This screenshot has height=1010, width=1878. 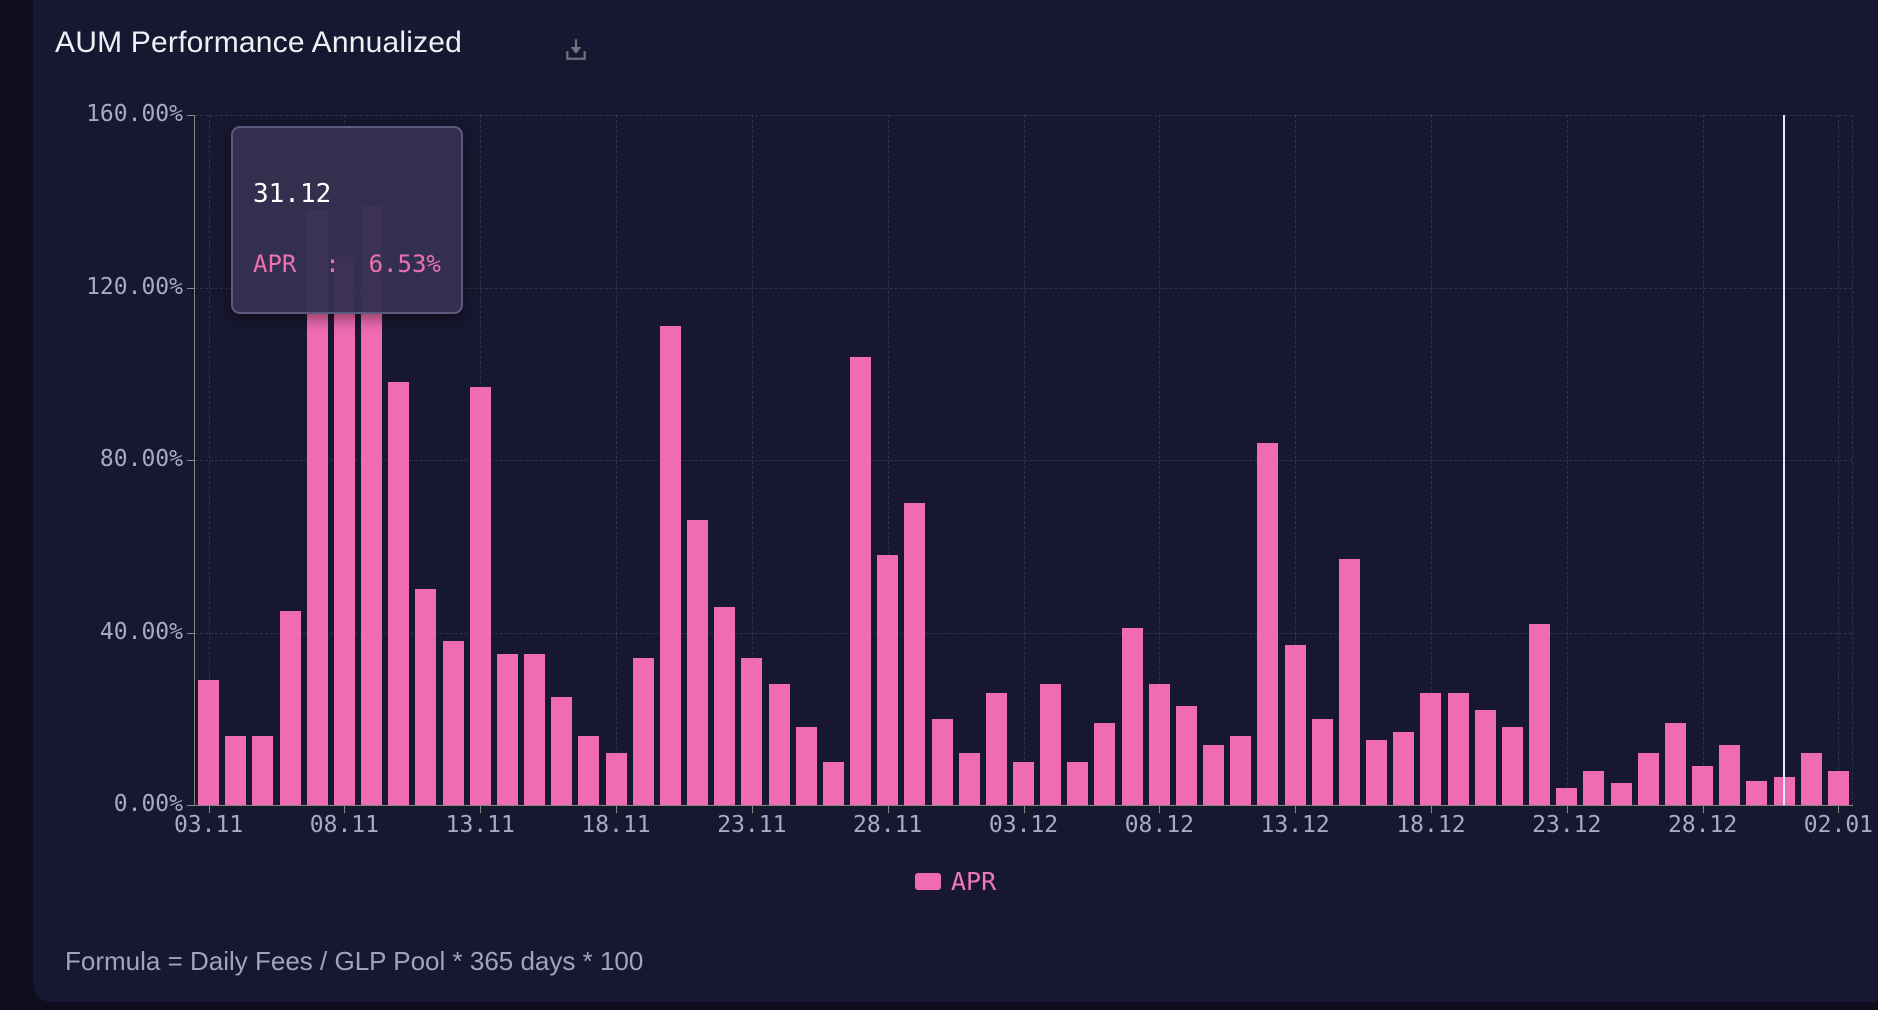 What do you see at coordinates (1757, 793) in the screenshot?
I see `bar-30.12` at bounding box center [1757, 793].